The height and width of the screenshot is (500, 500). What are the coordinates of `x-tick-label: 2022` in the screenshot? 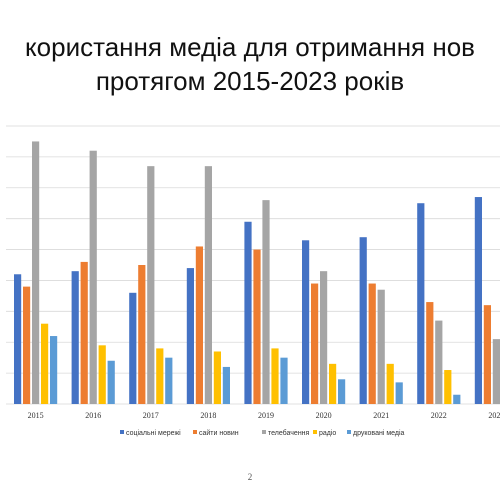 It's located at (439, 415).